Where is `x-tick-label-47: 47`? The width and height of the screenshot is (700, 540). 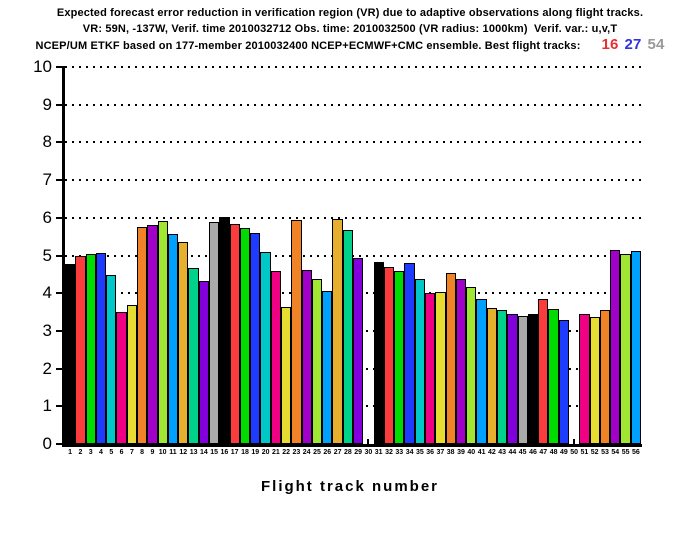 x-tick-label-47: 47 is located at coordinates (543, 452).